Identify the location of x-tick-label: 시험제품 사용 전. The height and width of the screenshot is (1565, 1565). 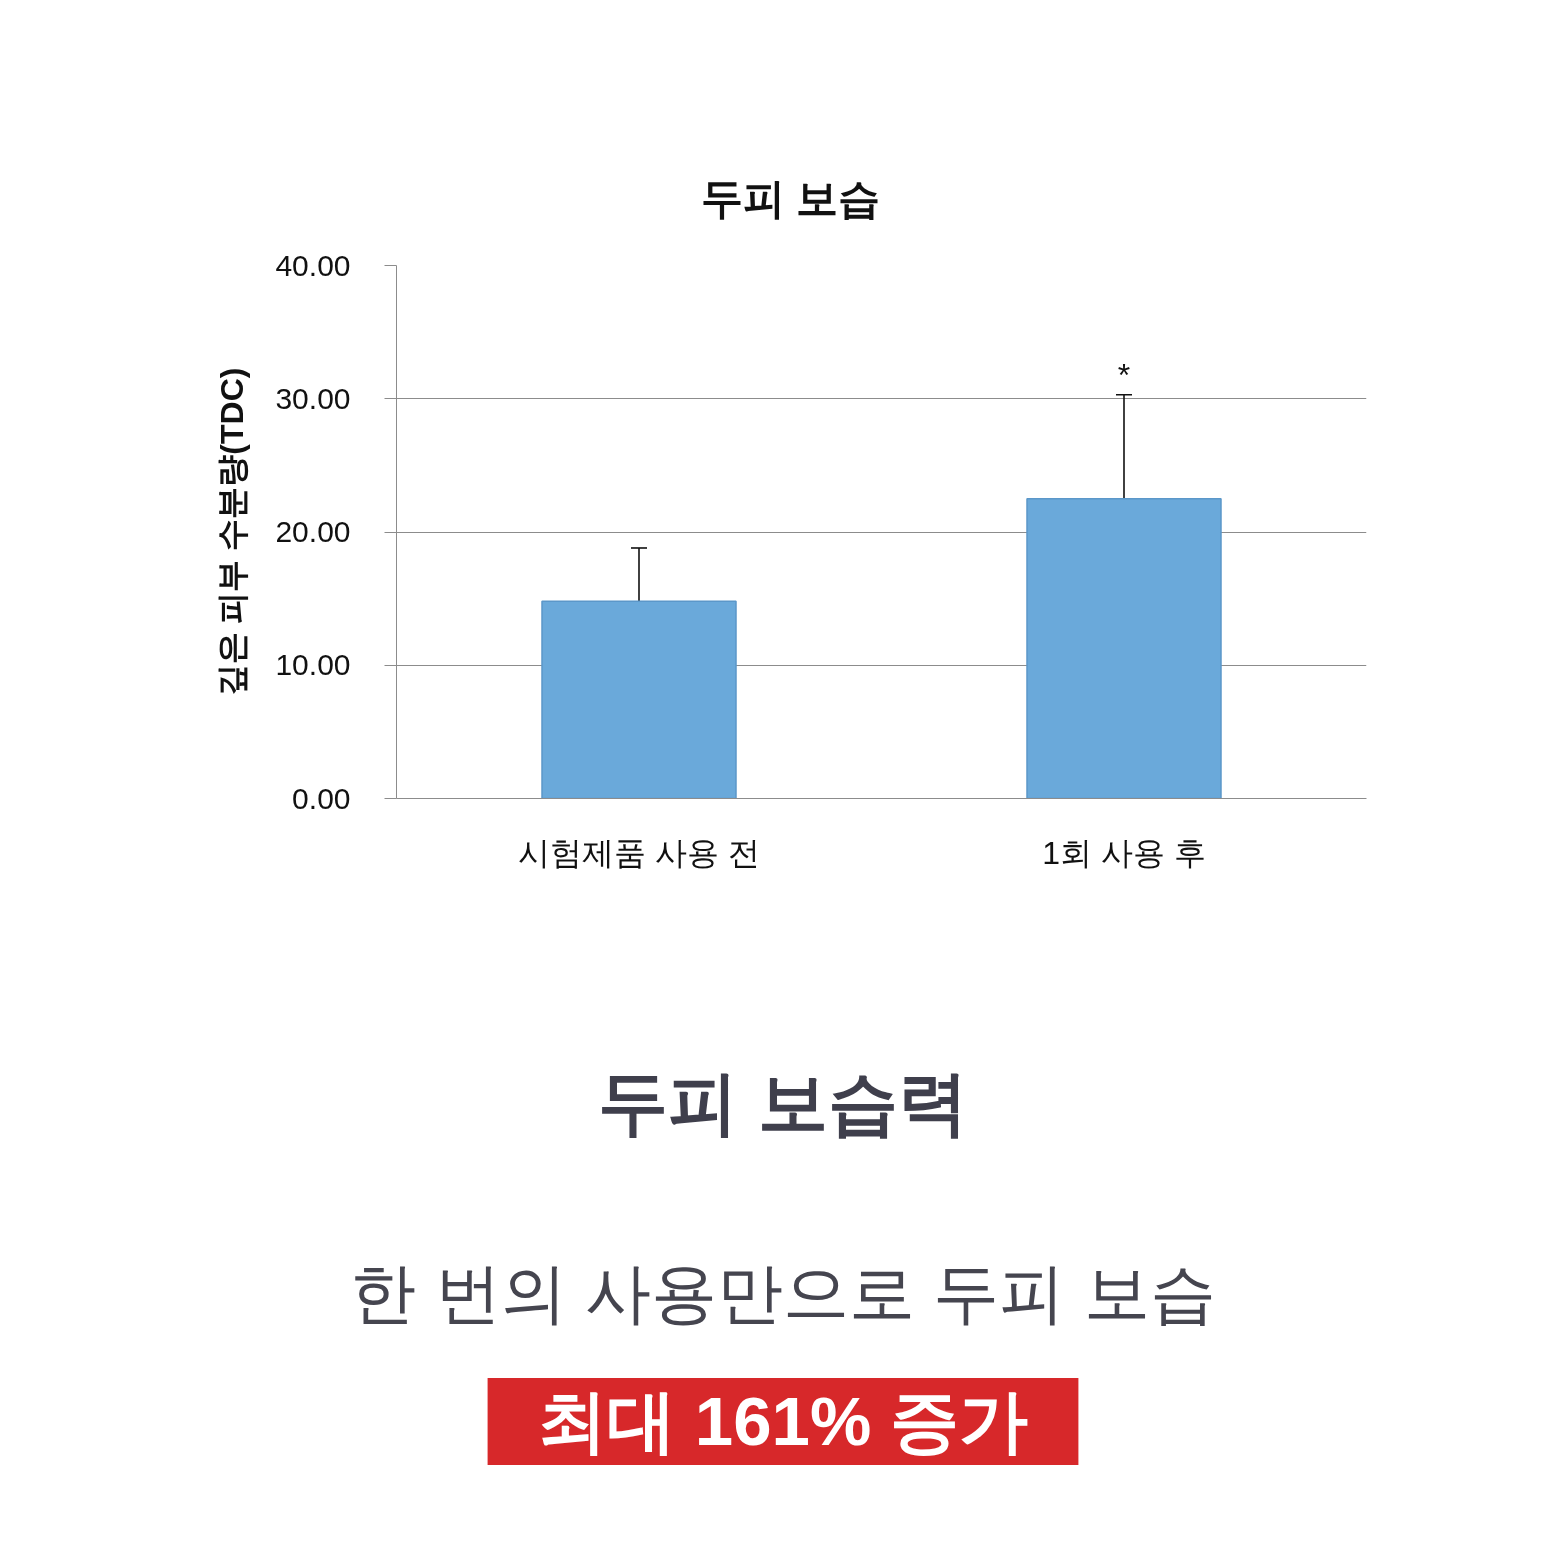
(639, 852).